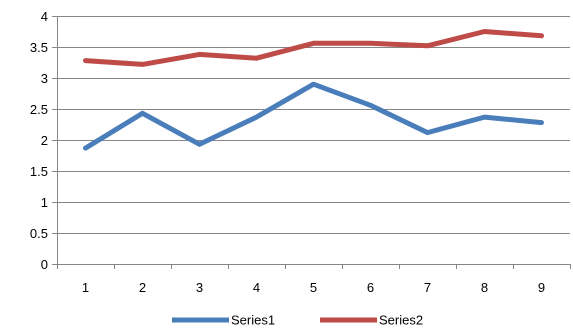 This screenshot has height=329, width=573. Describe the element at coordinates (44, 140) in the screenshot. I see `y-tick-label: 2` at that location.